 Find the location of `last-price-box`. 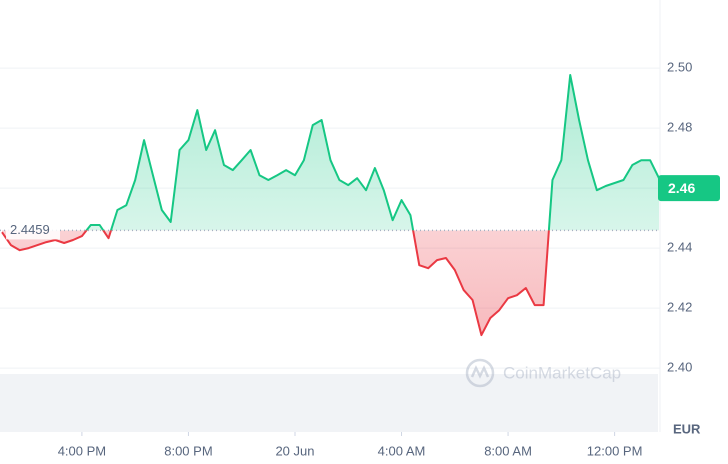

last-price-box is located at coordinates (689, 188).